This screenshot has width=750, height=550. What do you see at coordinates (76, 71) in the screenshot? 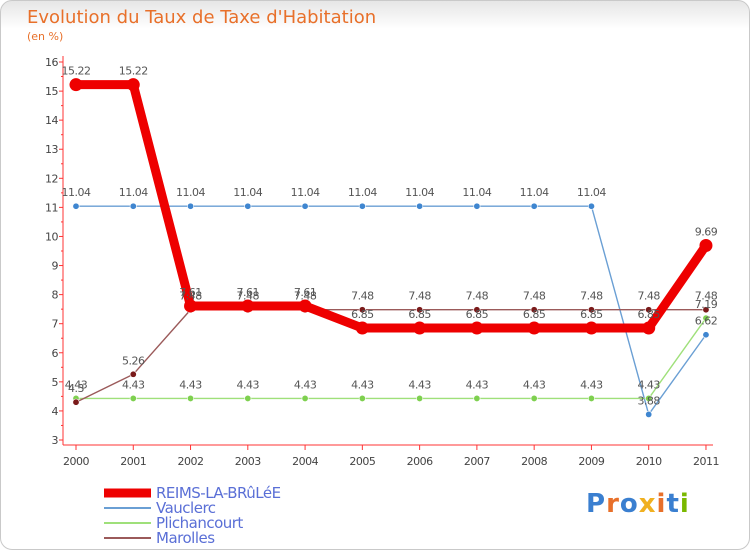
I see `data-label: 15.22` at bounding box center [76, 71].